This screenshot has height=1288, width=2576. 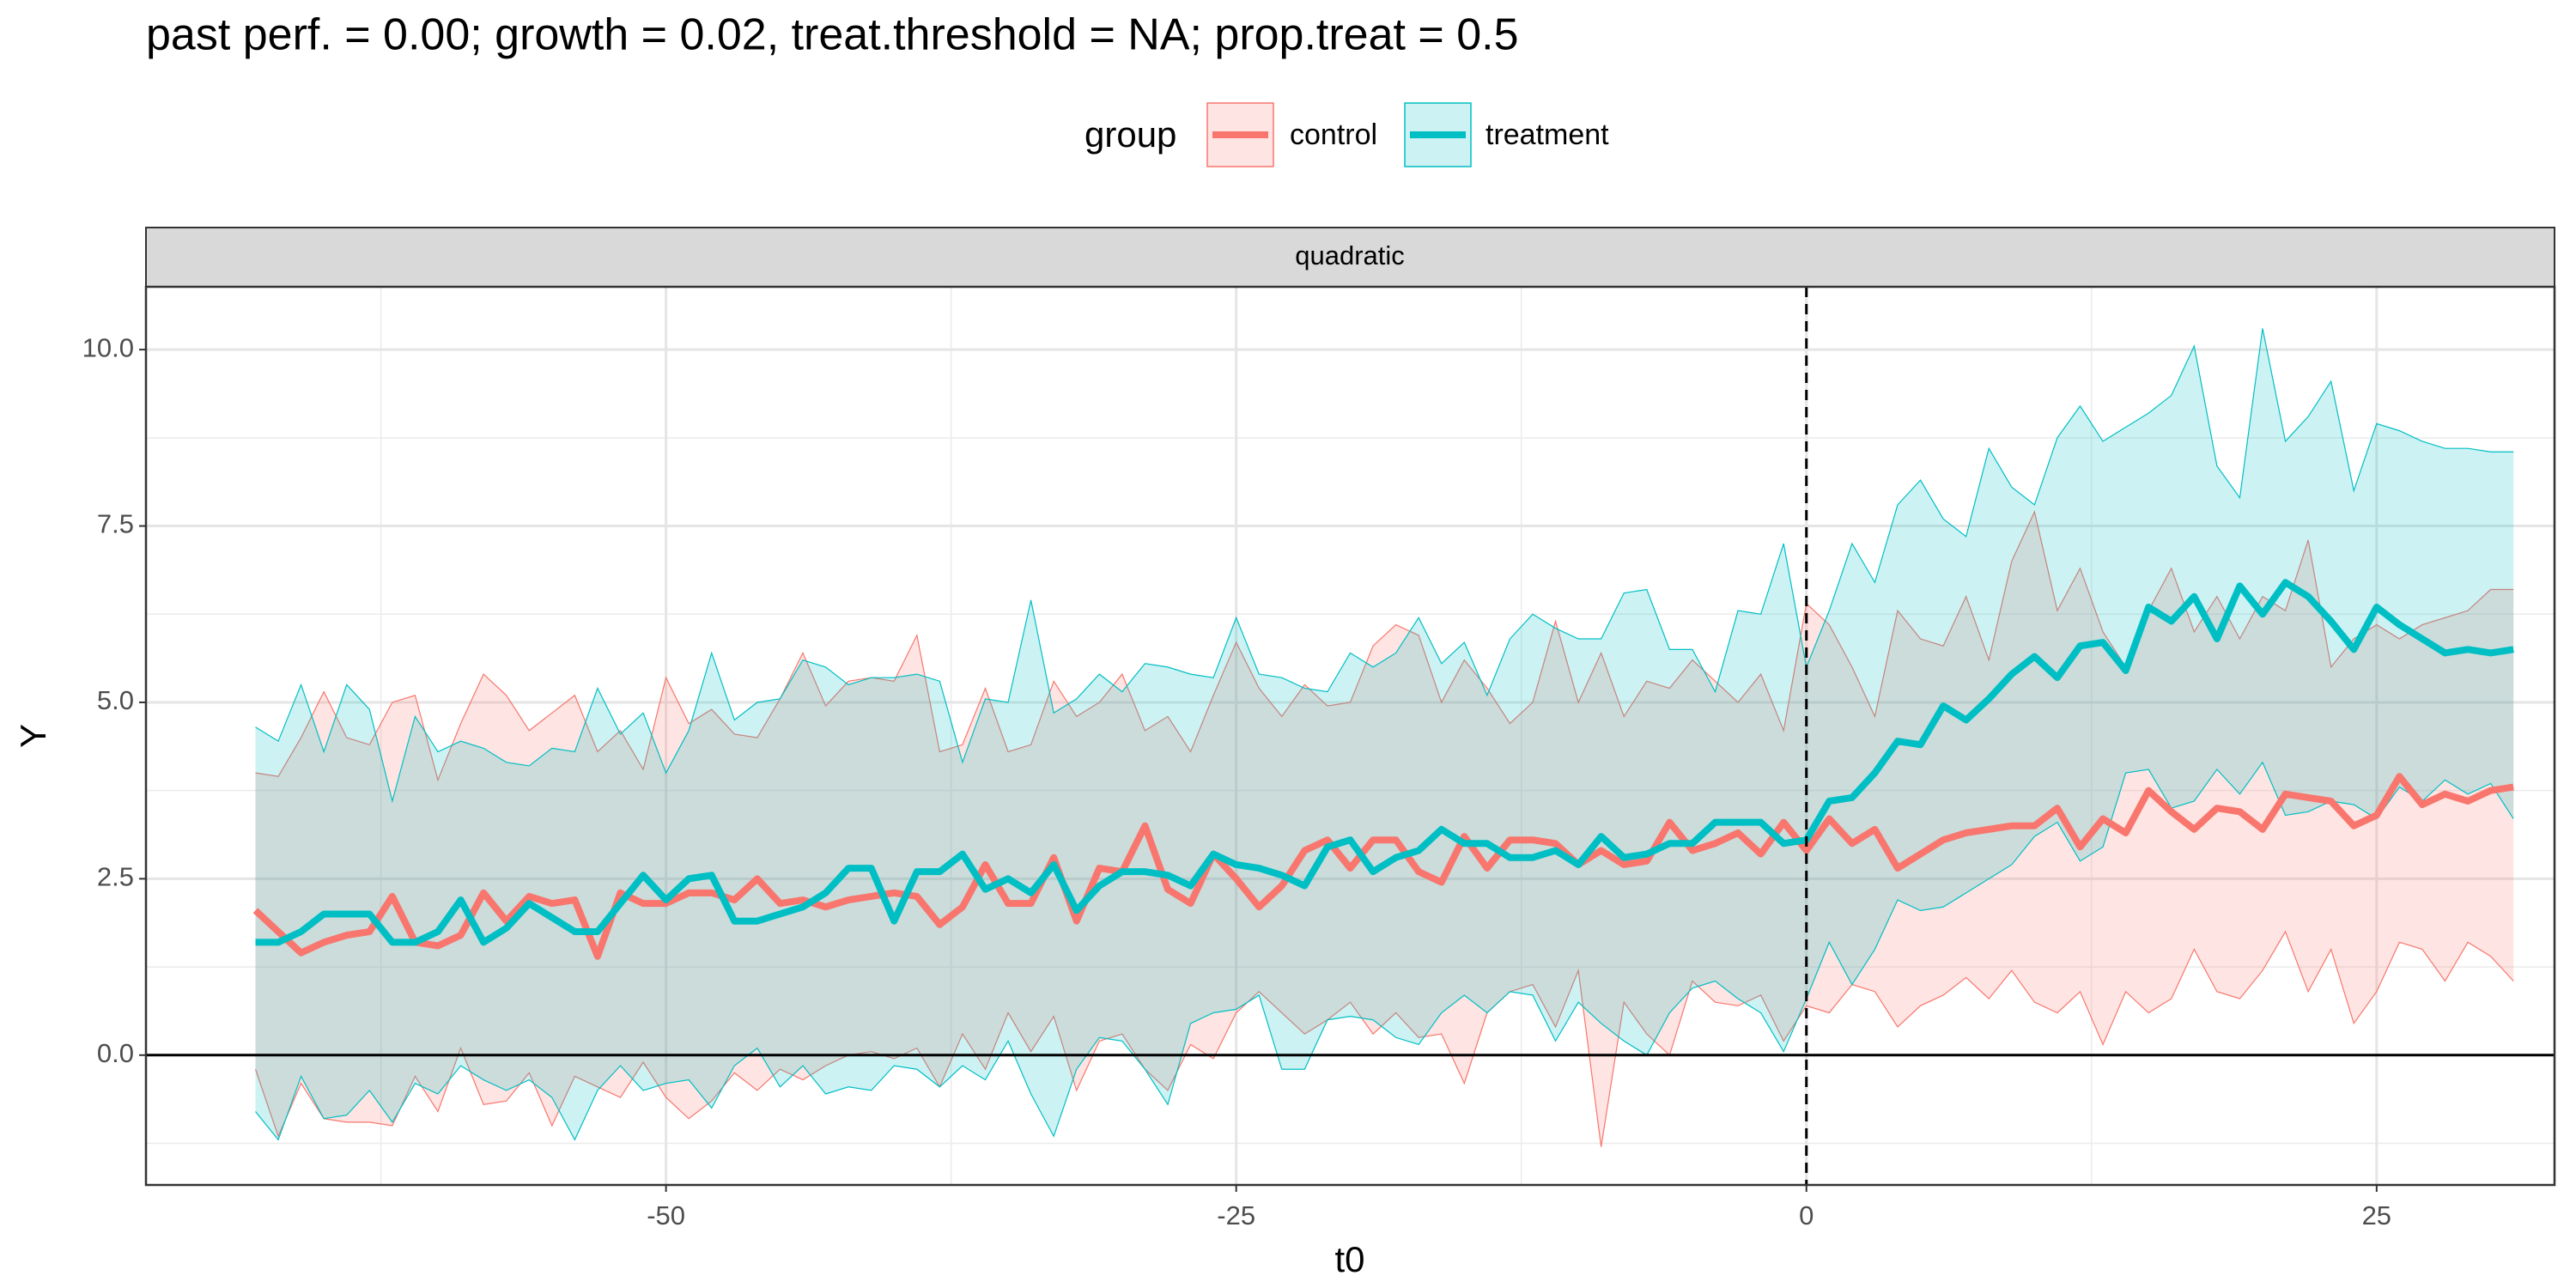 What do you see at coordinates (33, 736) in the screenshot?
I see `y-axis-title: Y` at bounding box center [33, 736].